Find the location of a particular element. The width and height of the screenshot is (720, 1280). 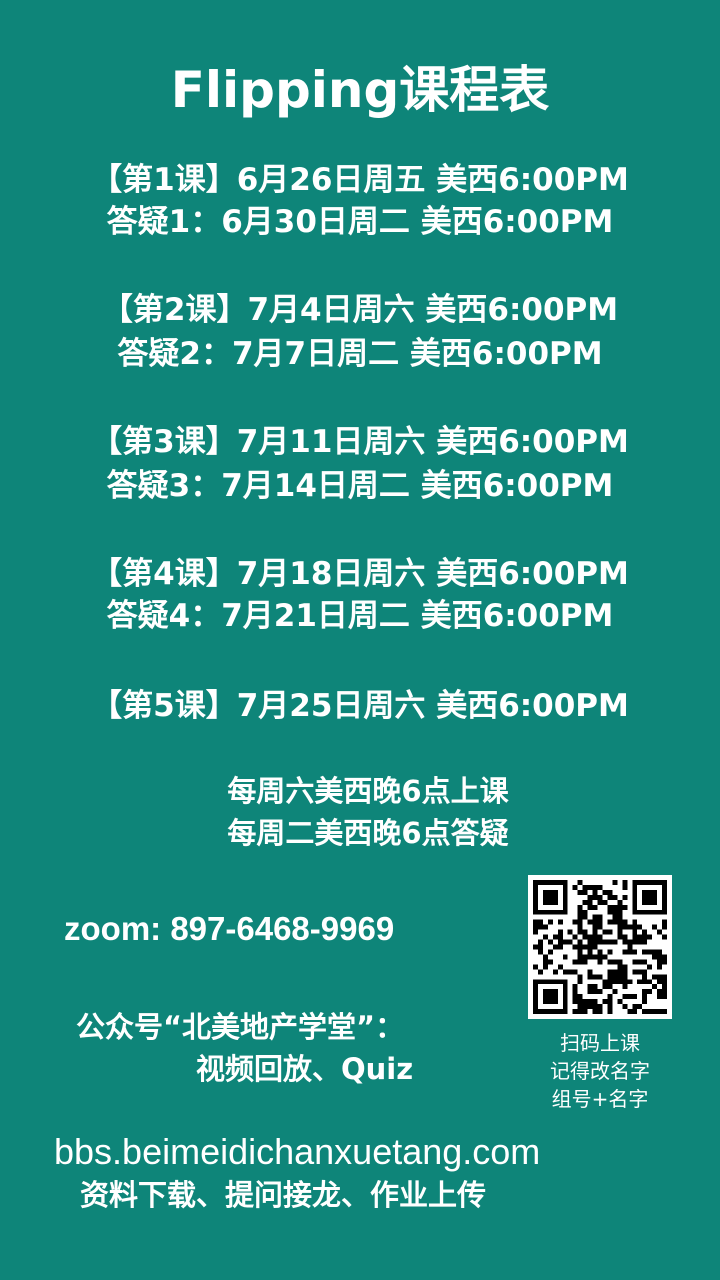

lesson-1-line: 【第1课】6月26日周五 美西6:00PM is located at coordinates (360, 180).